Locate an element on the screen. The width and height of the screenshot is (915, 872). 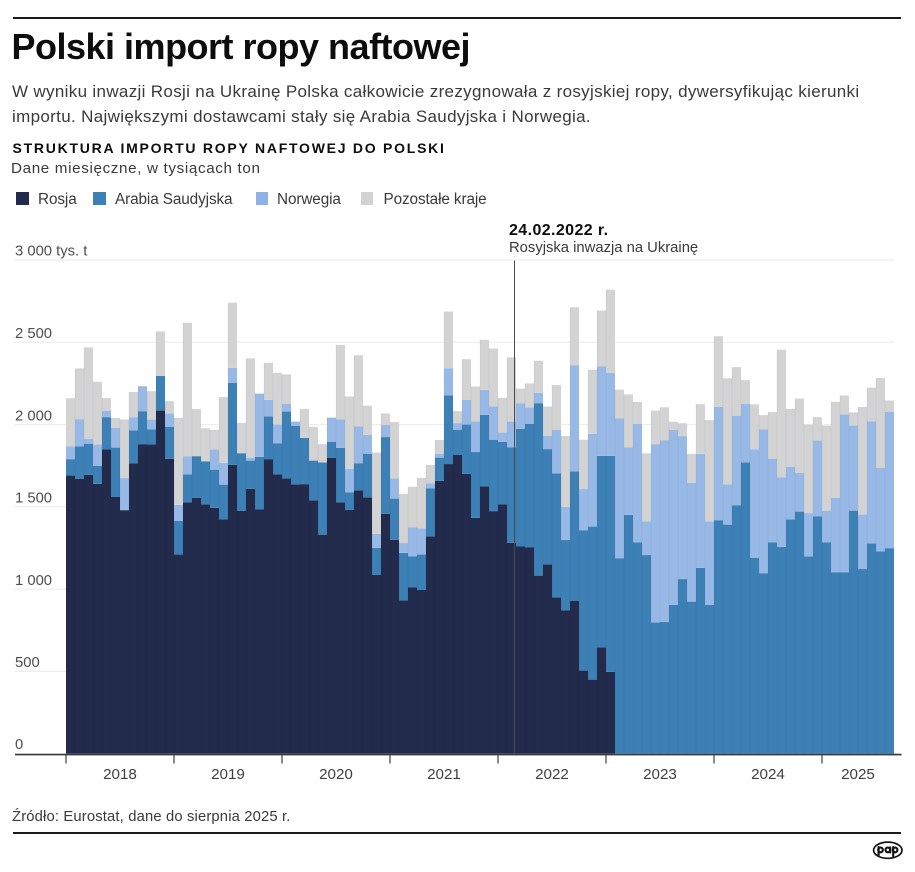
svg-text: 2021 is located at coordinates (444, 774).